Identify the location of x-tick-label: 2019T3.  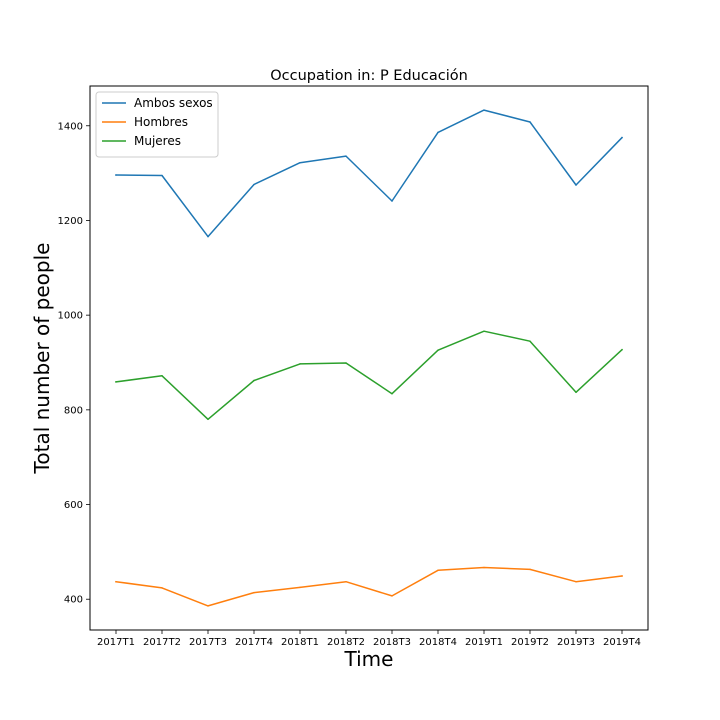
(576, 642).